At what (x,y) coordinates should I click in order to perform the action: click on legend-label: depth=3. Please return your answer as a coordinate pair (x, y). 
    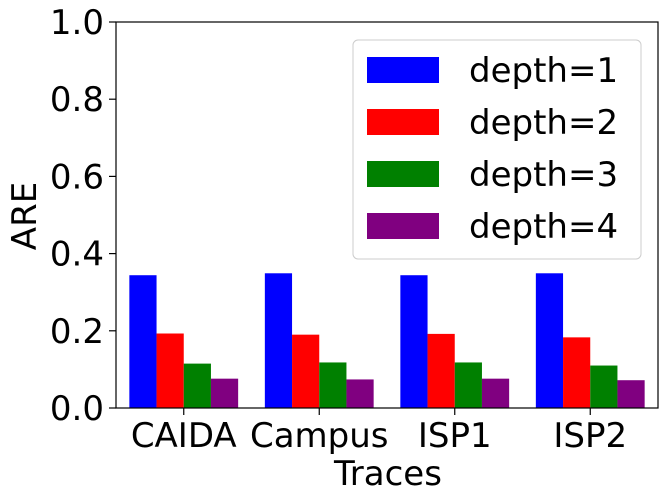
    Looking at the image, I should click on (543, 175).